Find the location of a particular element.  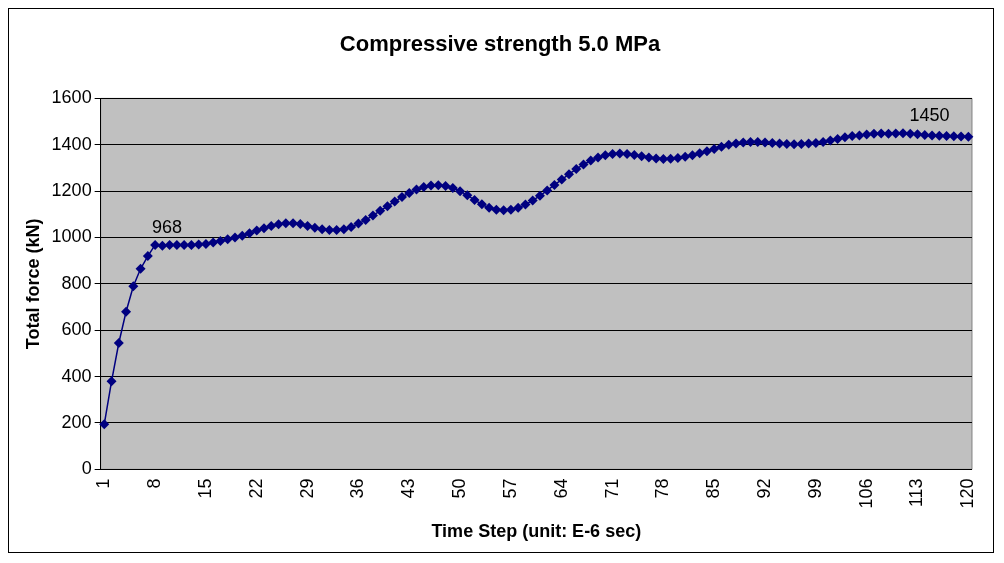

y-tick-label: 400 is located at coordinates (76, 375).